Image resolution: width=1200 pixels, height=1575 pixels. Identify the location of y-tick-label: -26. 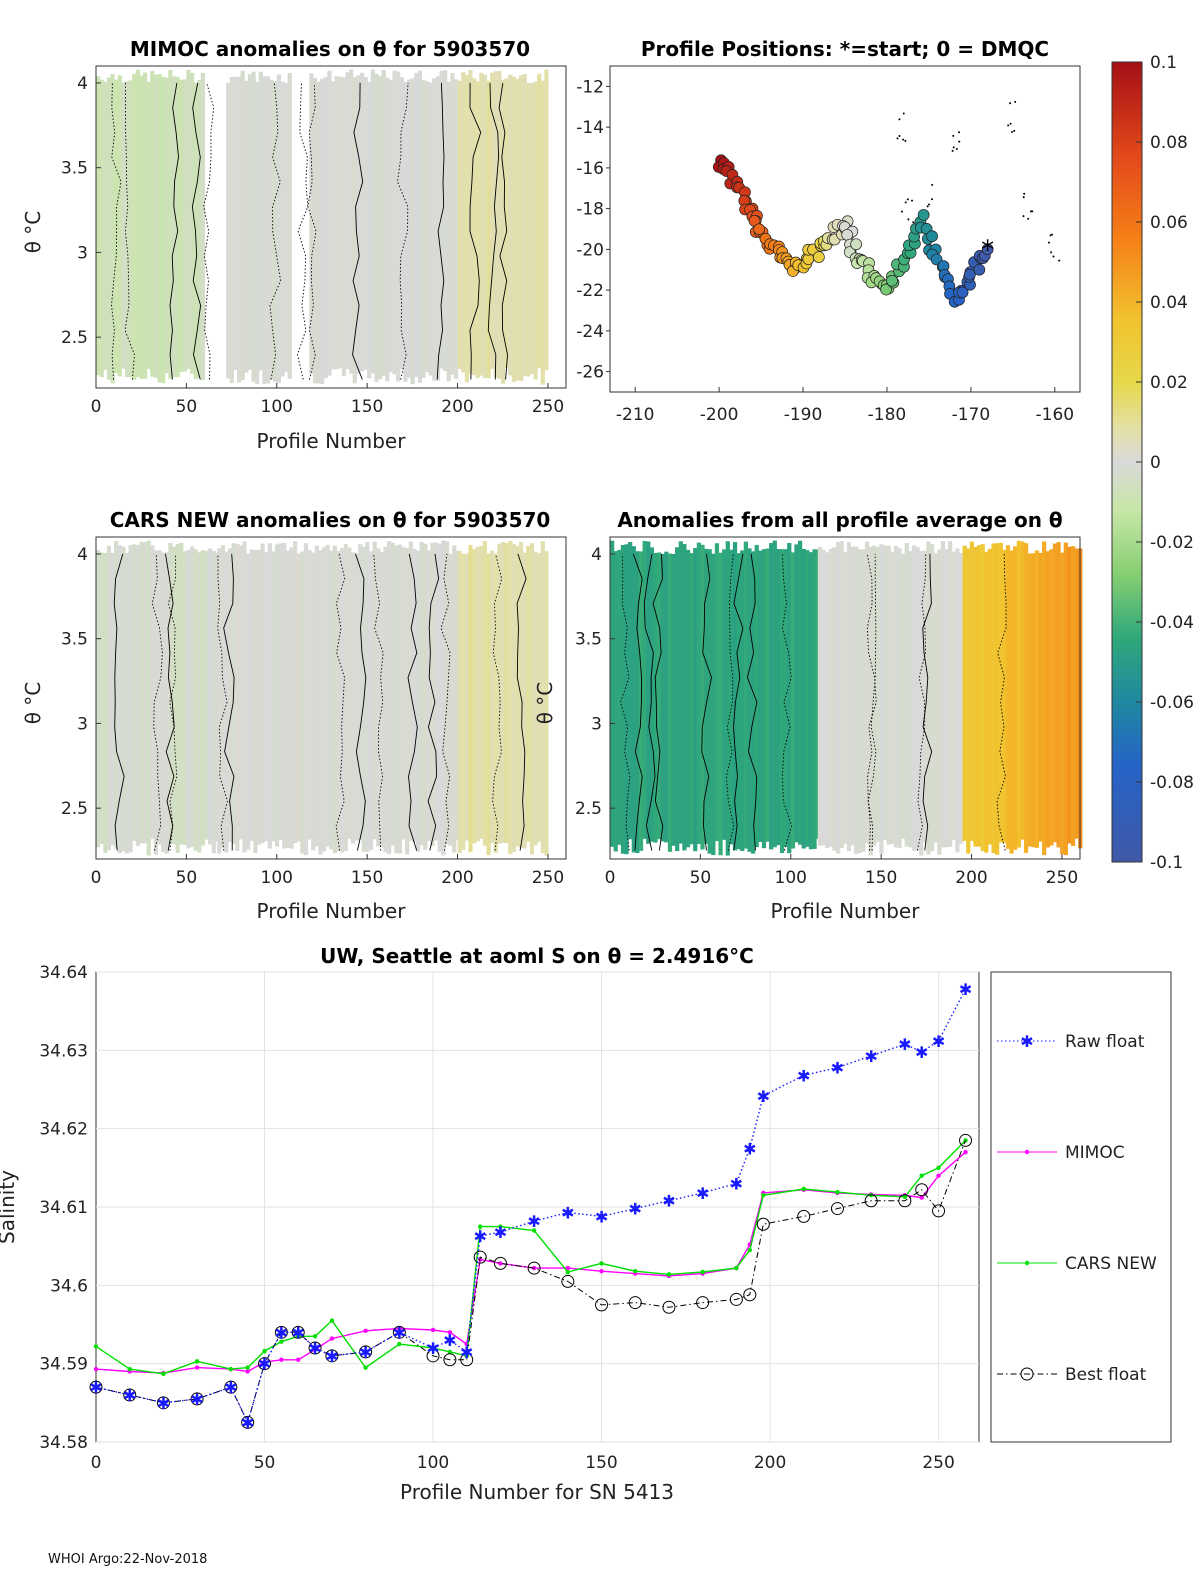
(590, 373).